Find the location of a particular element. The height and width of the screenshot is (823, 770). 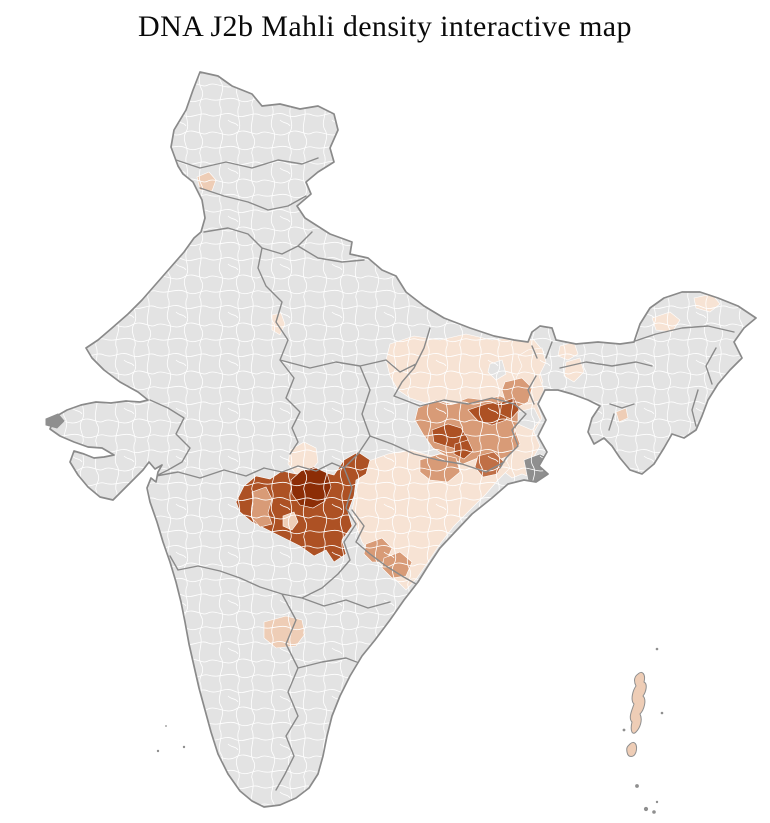

andaman-north-island is located at coordinates (638, 702).